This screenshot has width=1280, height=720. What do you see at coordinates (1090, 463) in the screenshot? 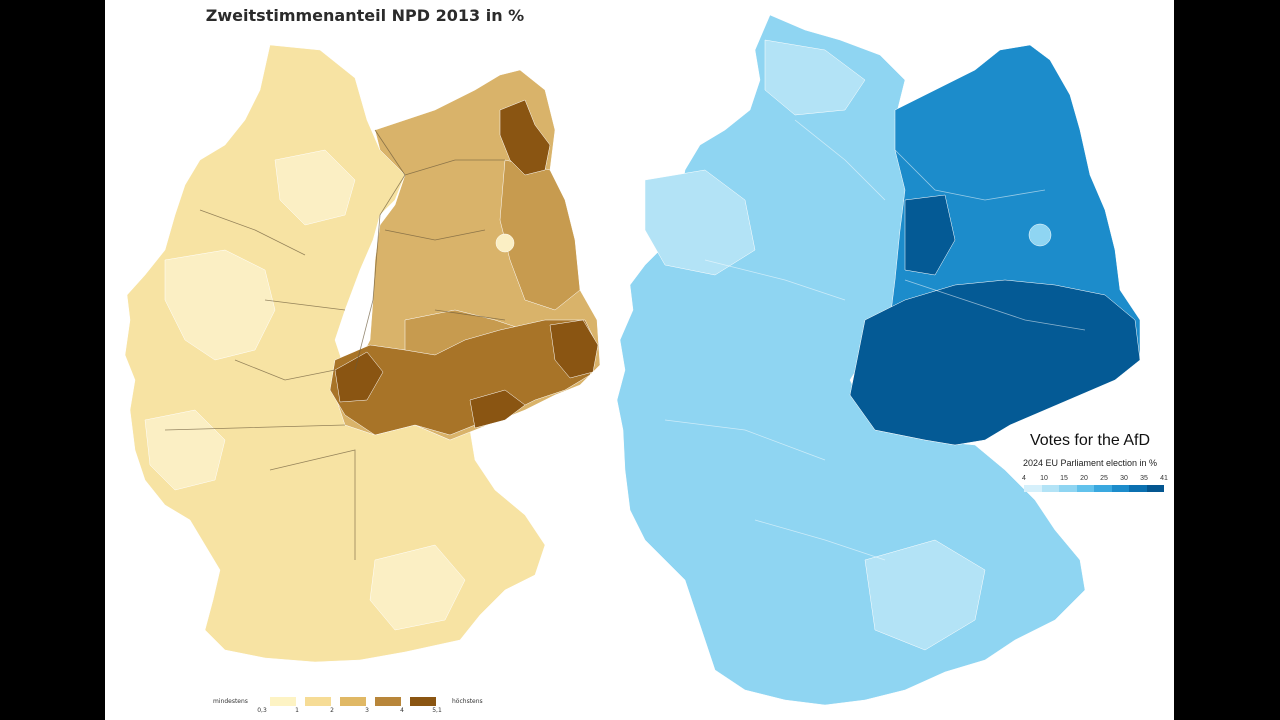
I see `afd-legend-subtitle: 2024 EU Parliament election in %` at bounding box center [1090, 463].